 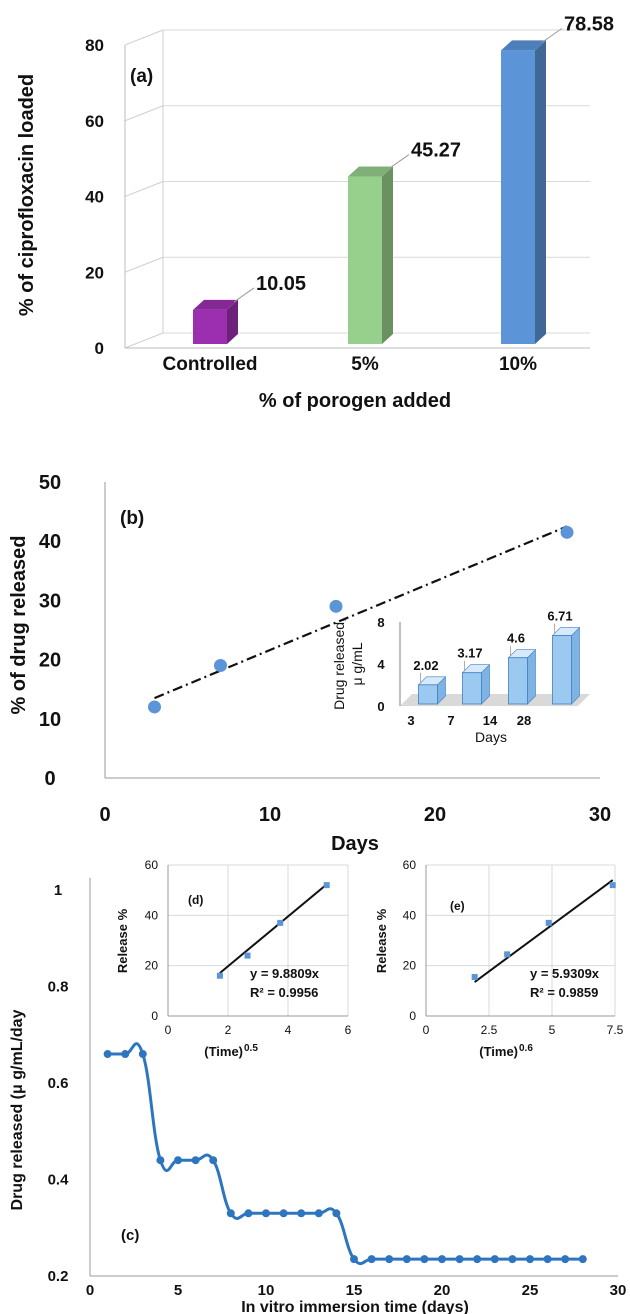 What do you see at coordinates (58, 1083) in the screenshot?
I see `y-tick-label: 0.6` at bounding box center [58, 1083].